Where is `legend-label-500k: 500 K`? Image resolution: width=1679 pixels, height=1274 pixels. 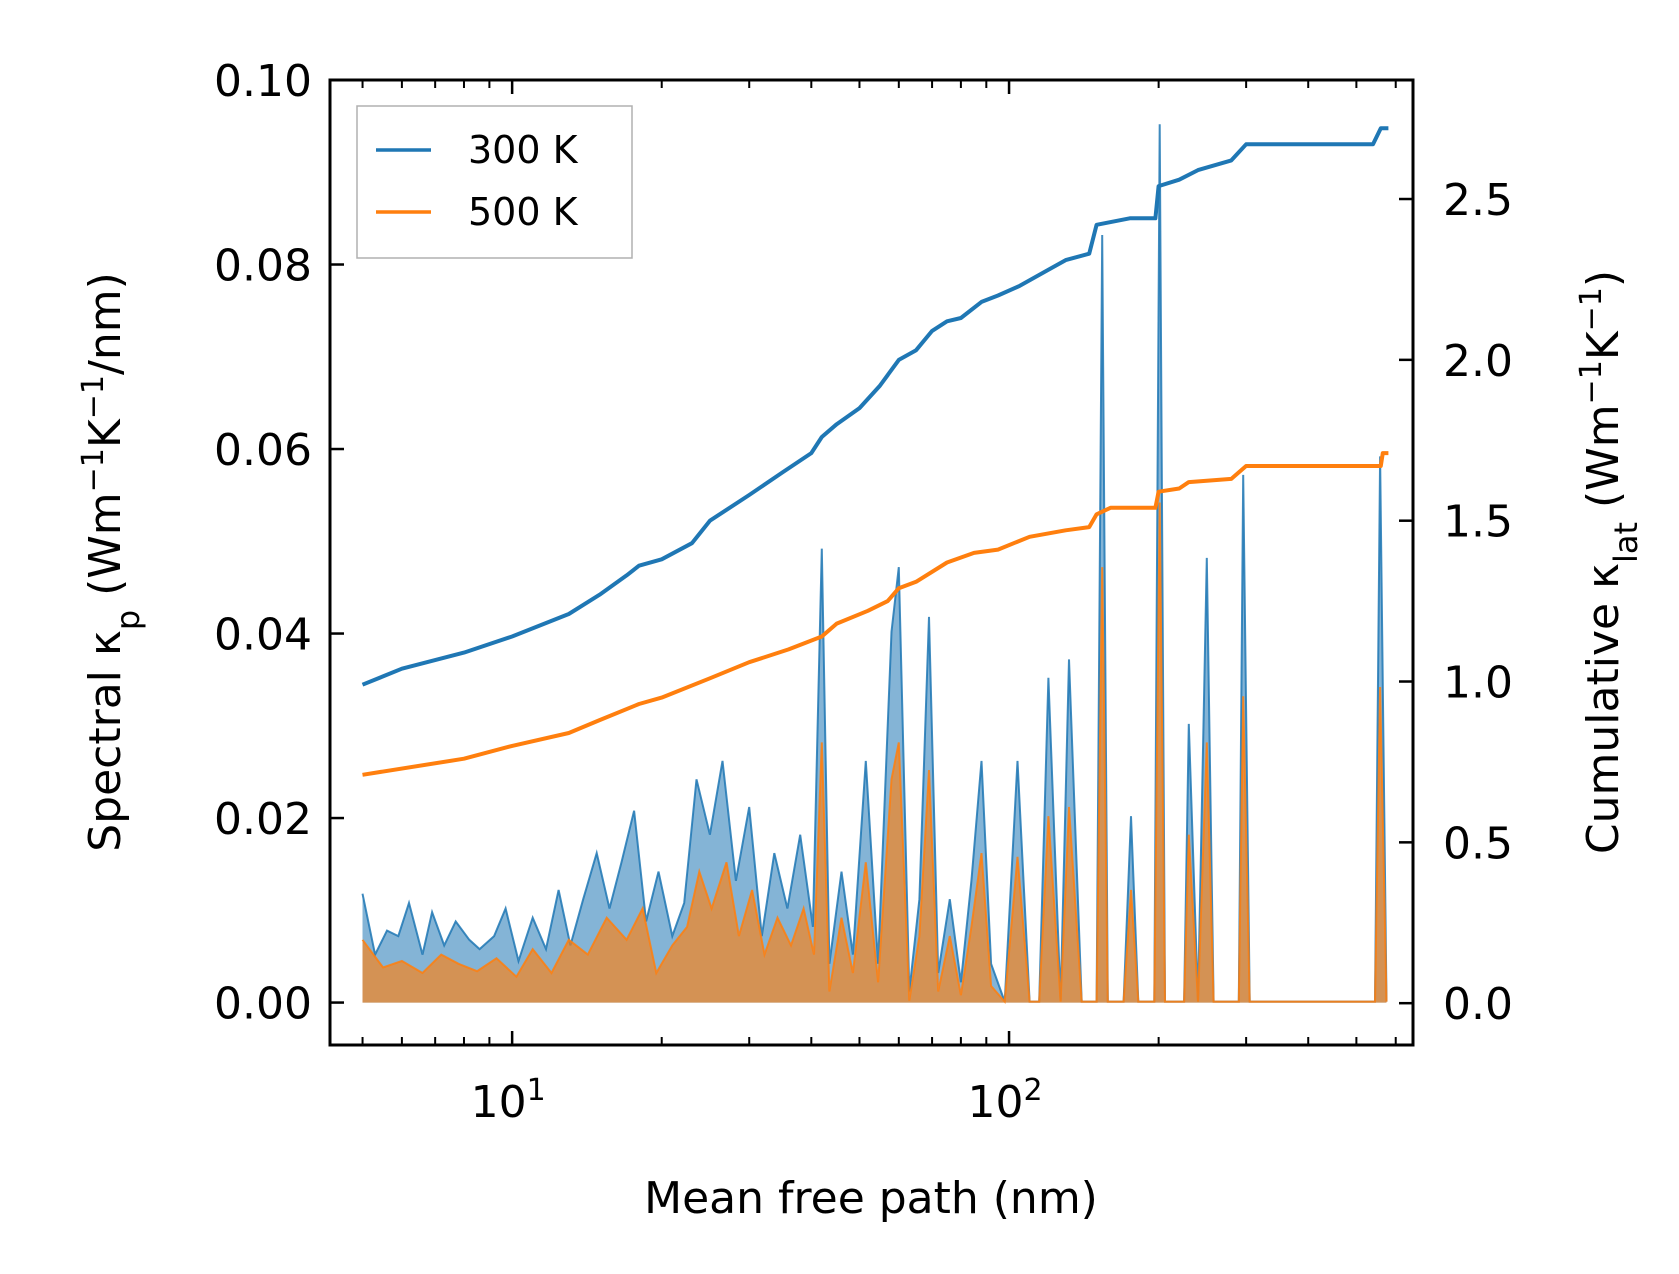 legend-label-500k: 500 K is located at coordinates (523, 212).